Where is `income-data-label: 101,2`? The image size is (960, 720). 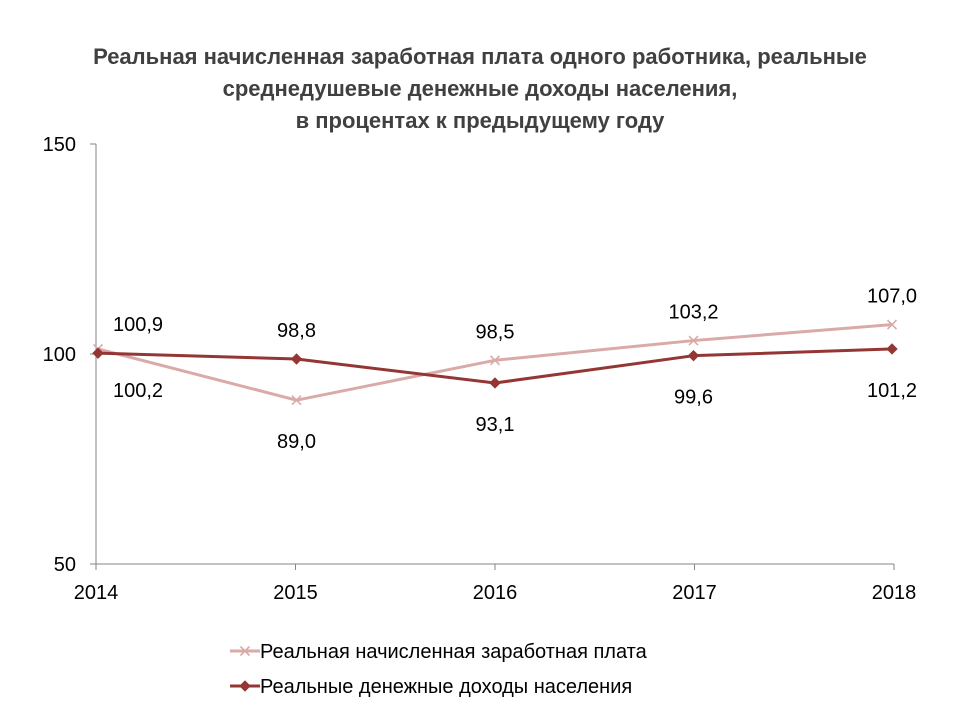
income-data-label: 101,2 is located at coordinates (892, 391).